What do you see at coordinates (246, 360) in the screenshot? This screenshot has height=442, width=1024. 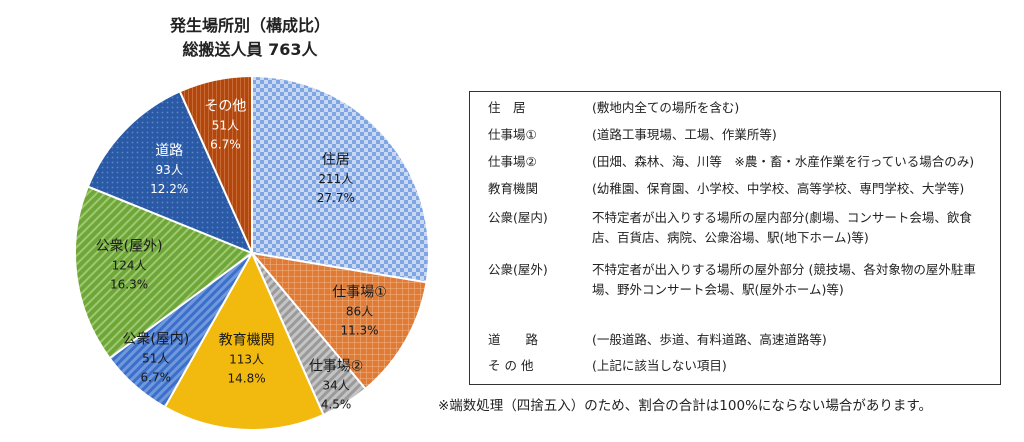 I see `slice-label-count: 113人` at bounding box center [246, 360].